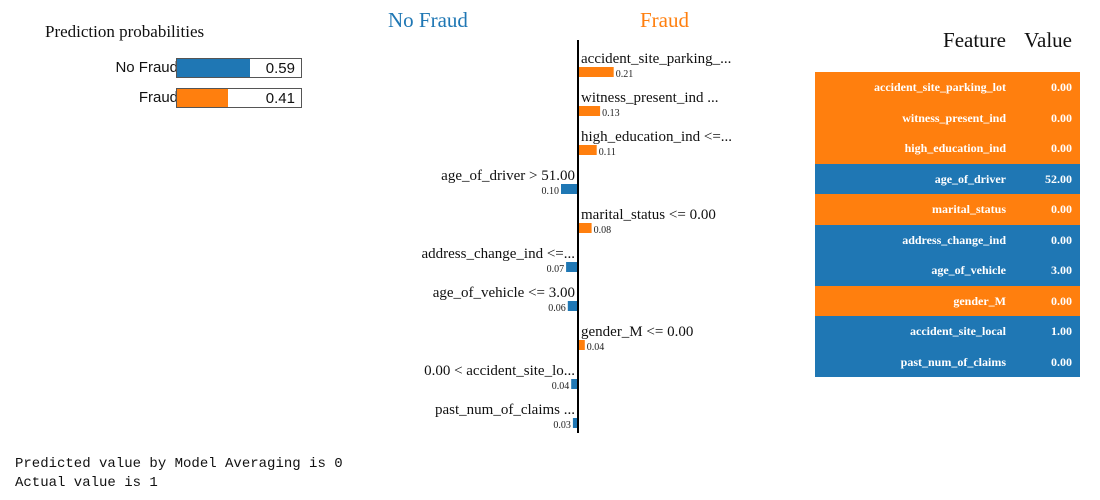  What do you see at coordinates (979, 300) in the screenshot?
I see `feature-name: gender_M` at bounding box center [979, 300].